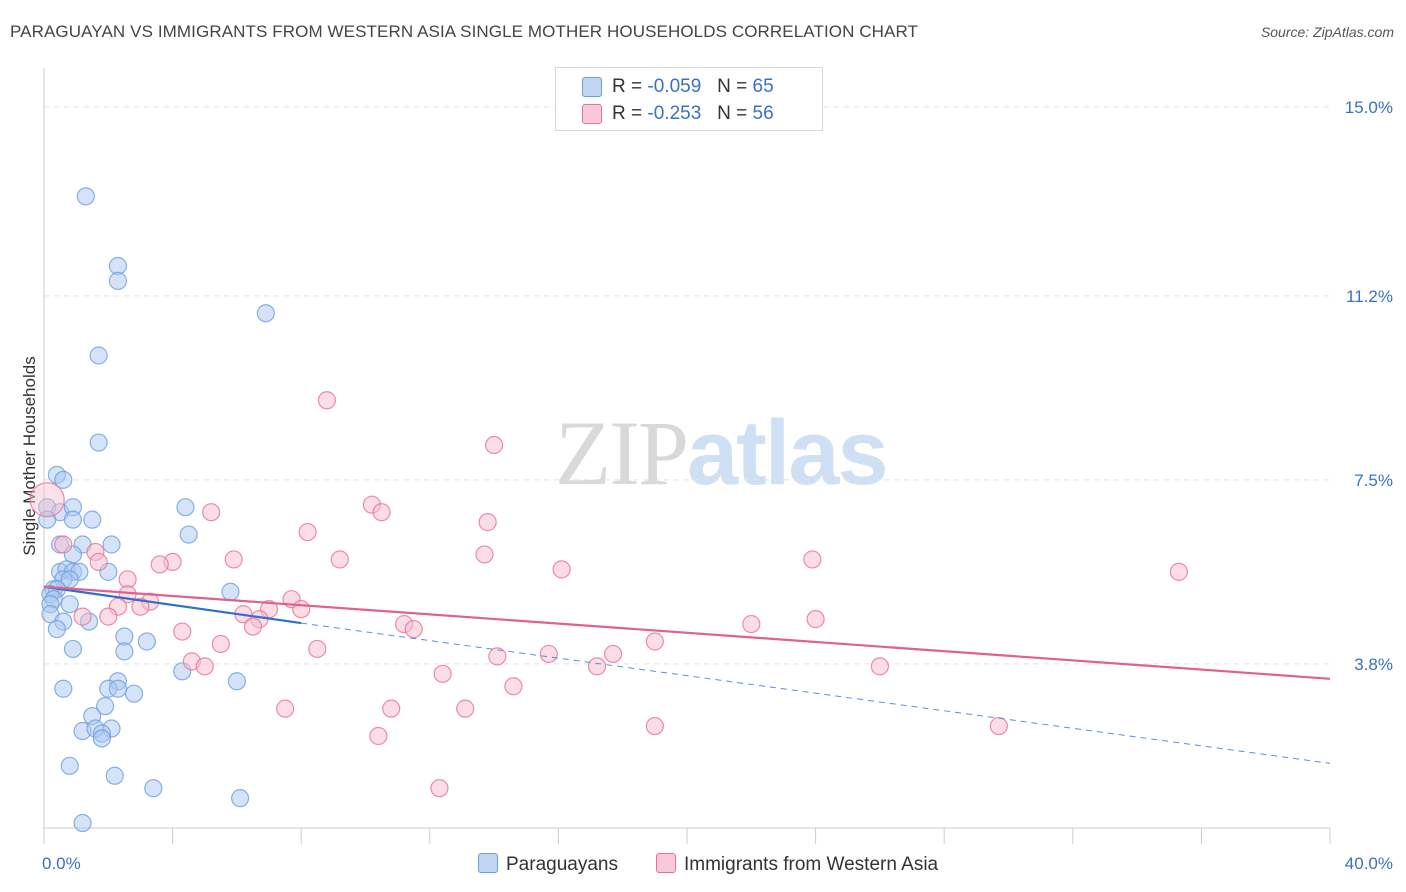 The width and height of the screenshot is (1406, 892). What do you see at coordinates (693, 114) in the screenshot?
I see `legend-text: R = -0.253 N = 56` at bounding box center [693, 114].